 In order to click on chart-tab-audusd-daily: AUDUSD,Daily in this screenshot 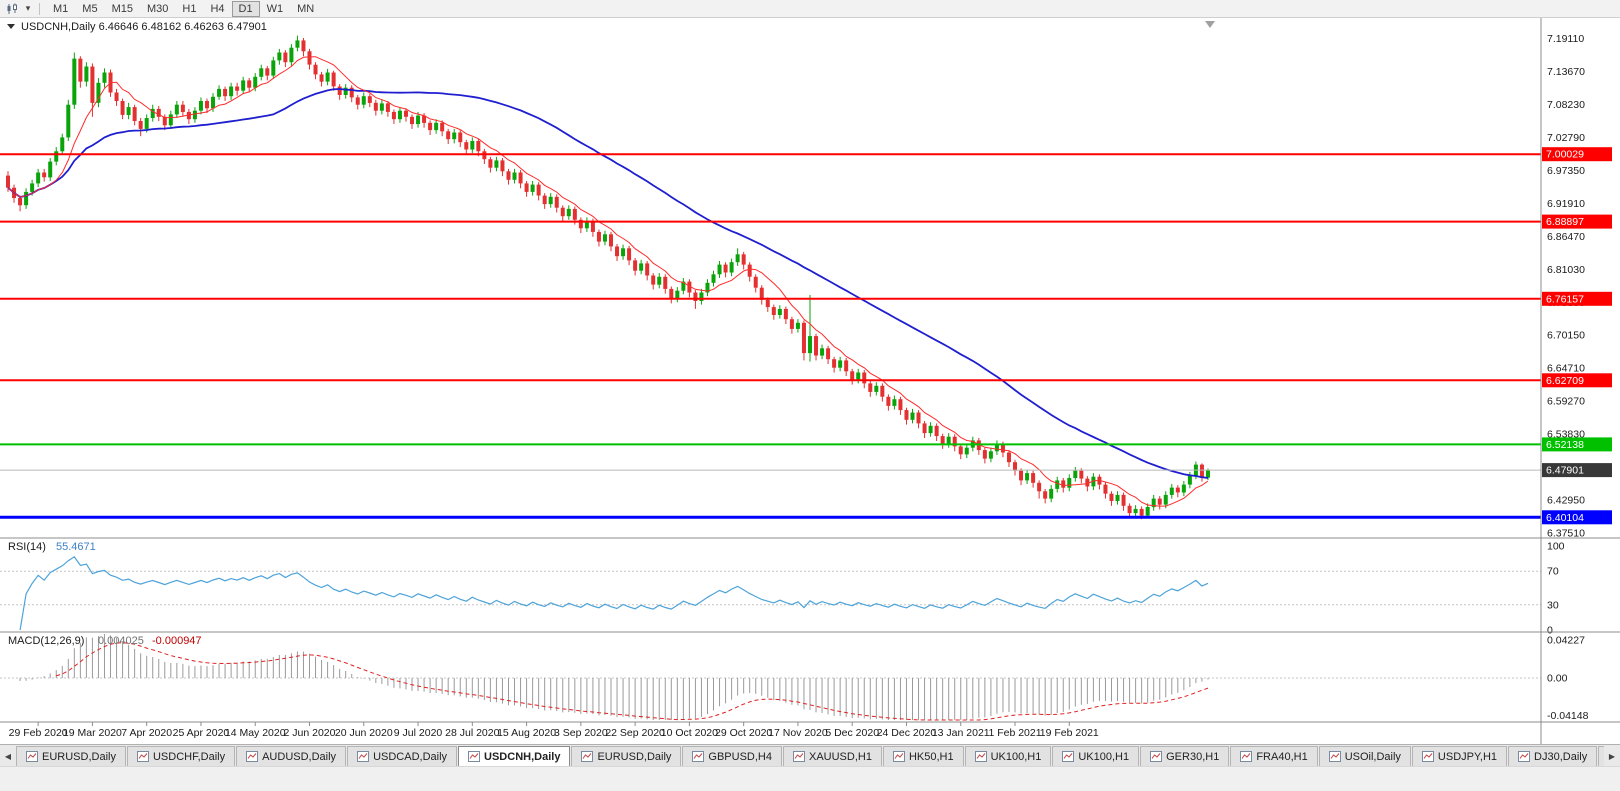, I will do `click(291, 756)`.